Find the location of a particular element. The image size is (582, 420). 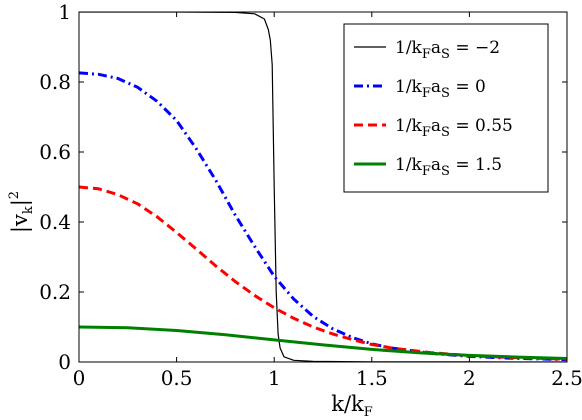

y-tick-label: 1 is located at coordinates (64, 12).